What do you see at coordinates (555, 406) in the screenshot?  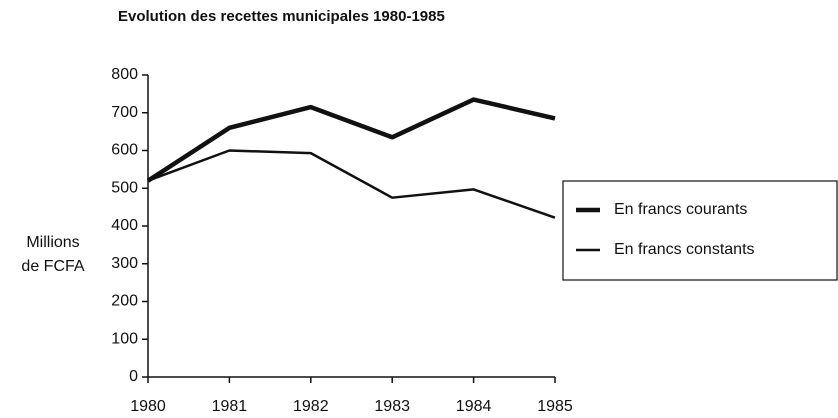 I see `x-tick-label: 1985` at bounding box center [555, 406].